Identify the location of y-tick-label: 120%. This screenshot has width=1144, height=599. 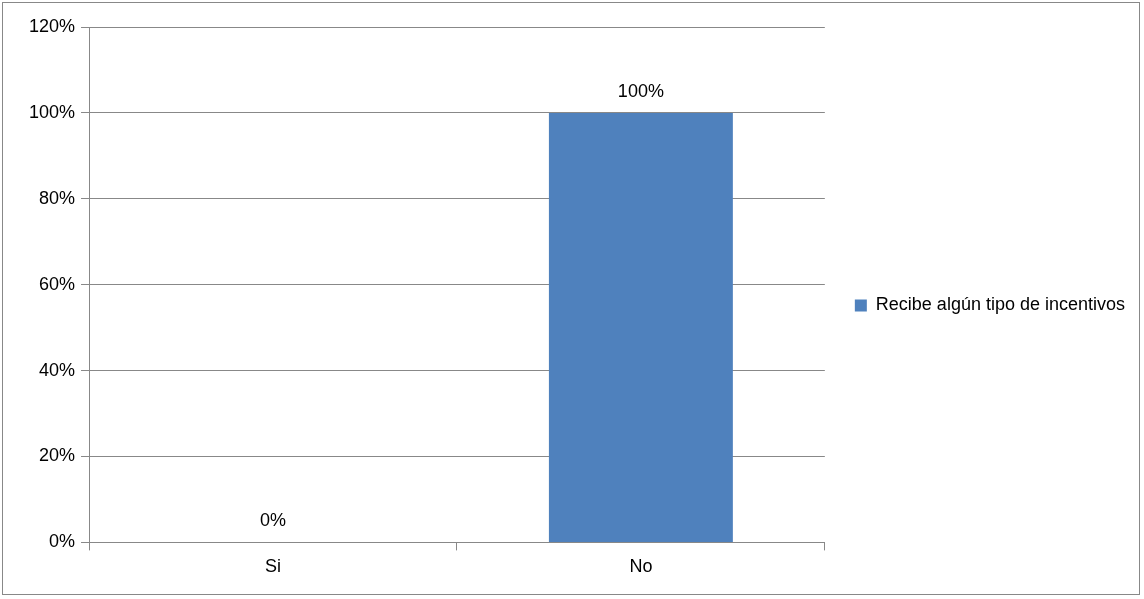
(52, 25).